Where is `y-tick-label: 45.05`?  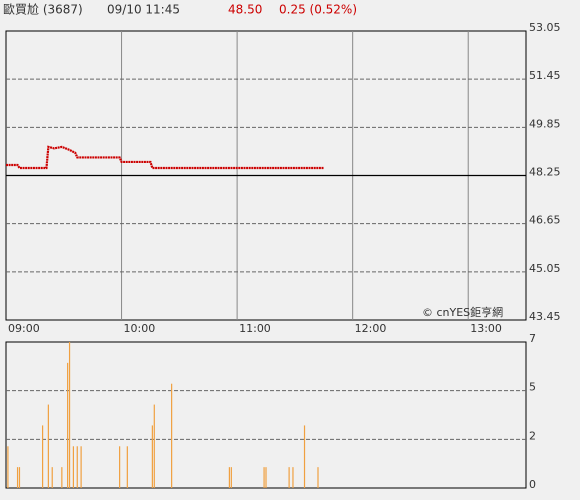
y-tick-label: 45.05 is located at coordinates (545, 268).